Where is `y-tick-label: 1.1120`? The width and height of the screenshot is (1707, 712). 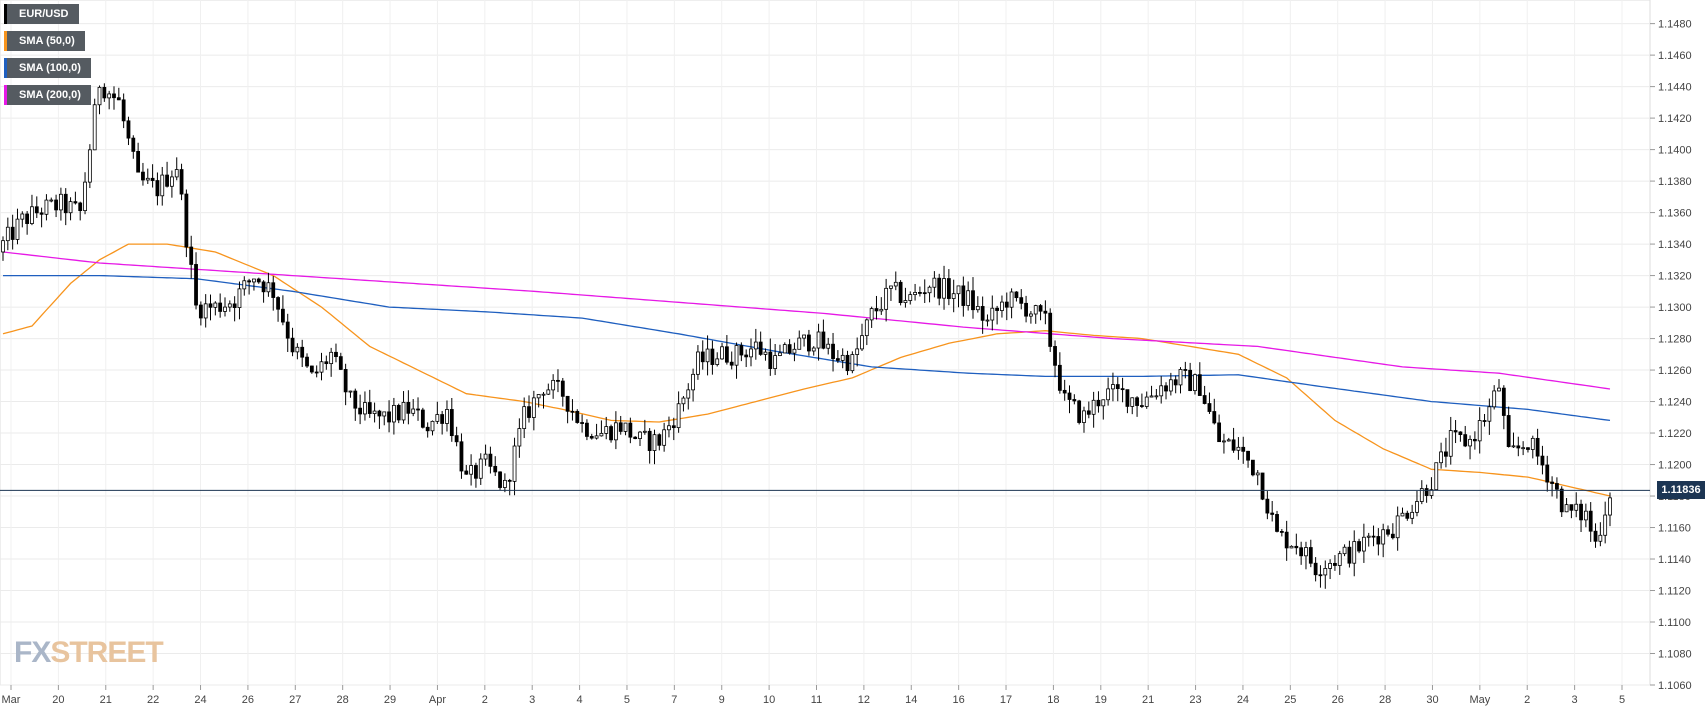
y-tick-label: 1.1120 is located at coordinates (1674, 592).